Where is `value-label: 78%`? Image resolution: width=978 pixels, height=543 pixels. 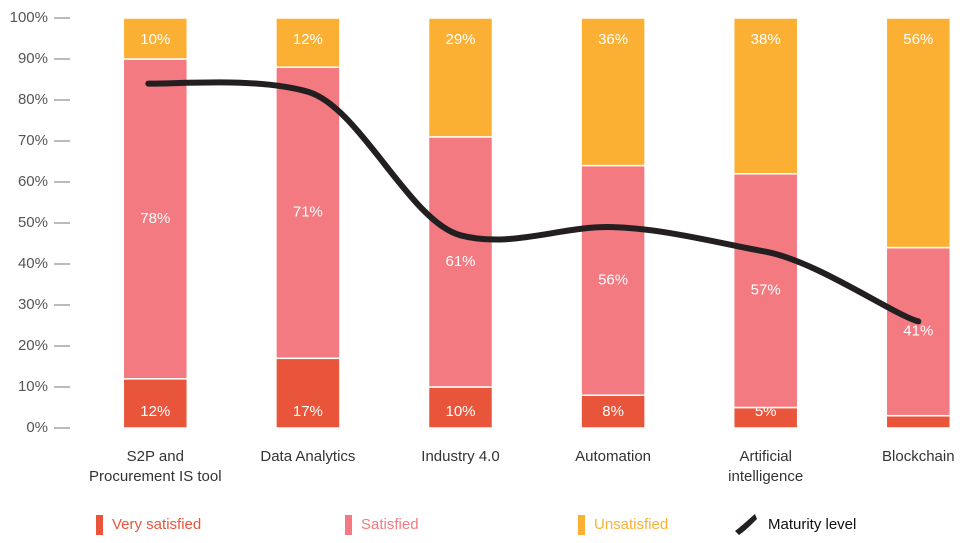 value-label: 78% is located at coordinates (155, 218).